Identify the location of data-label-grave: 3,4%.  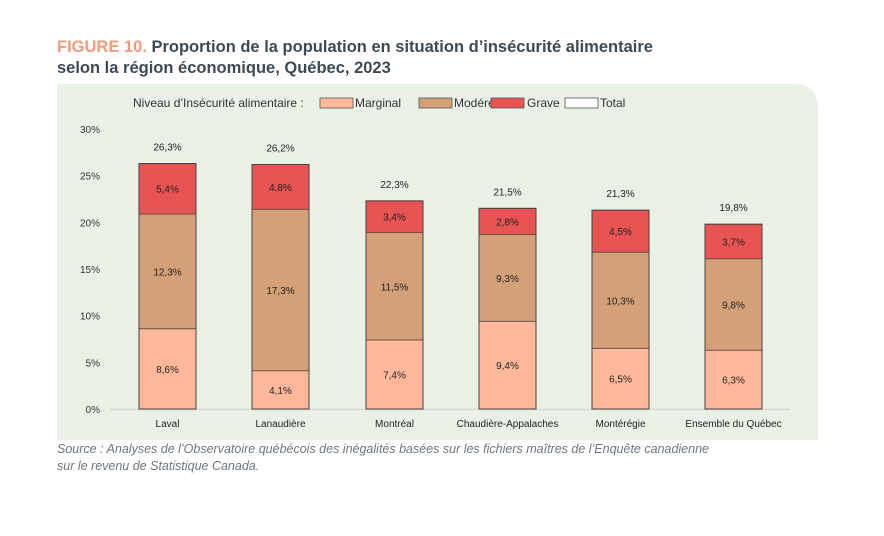
(394, 218).